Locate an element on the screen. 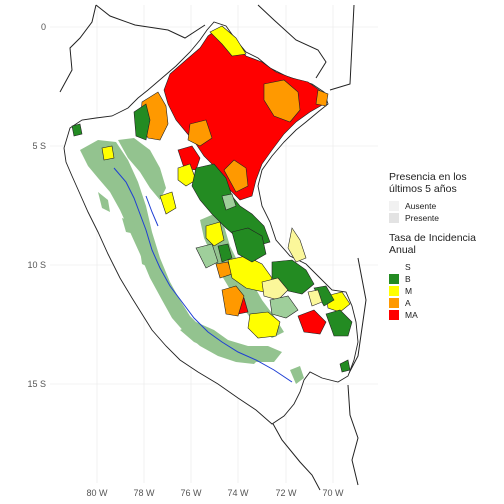  legend-presence-title-line-2: últimos 5 años is located at coordinates (423, 189).